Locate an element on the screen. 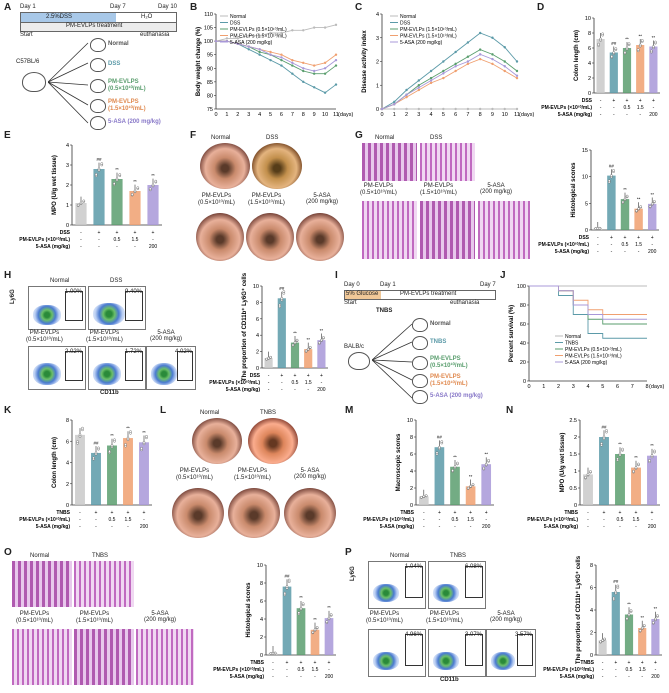  x-tick-label: 4 is located at coordinates (259, 115).